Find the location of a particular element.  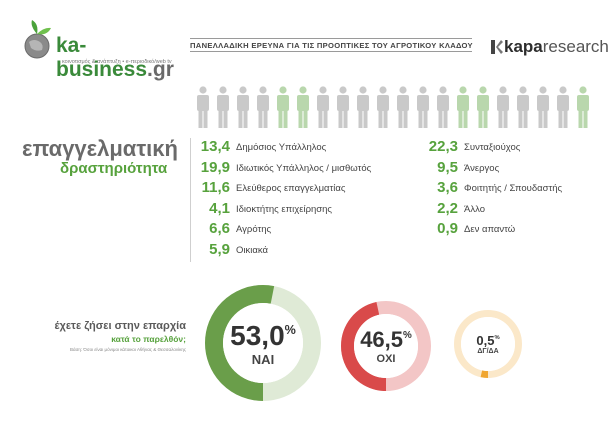

occupation-right-row: 22,3 Συνταξιούχος is located at coordinates (510, 147).